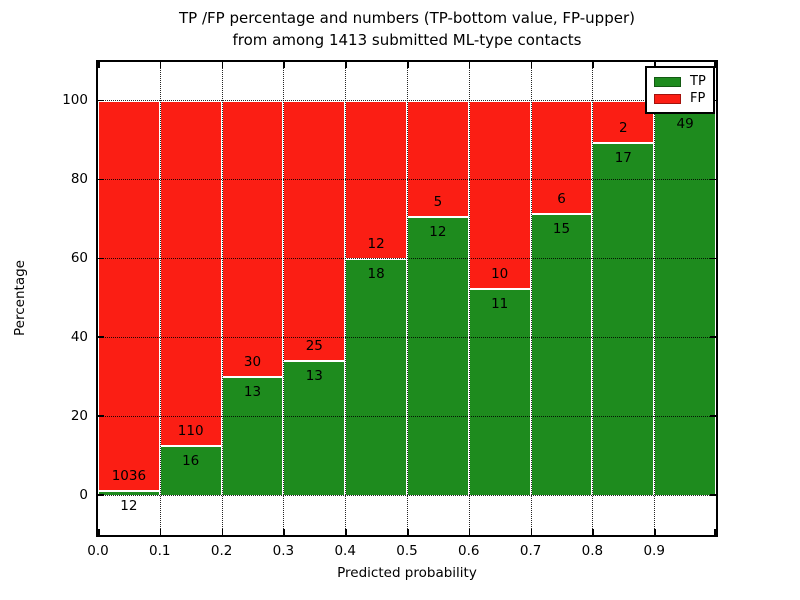 The image size is (800, 600). I want to click on x-tick-label: 0.1, so click(160, 551).